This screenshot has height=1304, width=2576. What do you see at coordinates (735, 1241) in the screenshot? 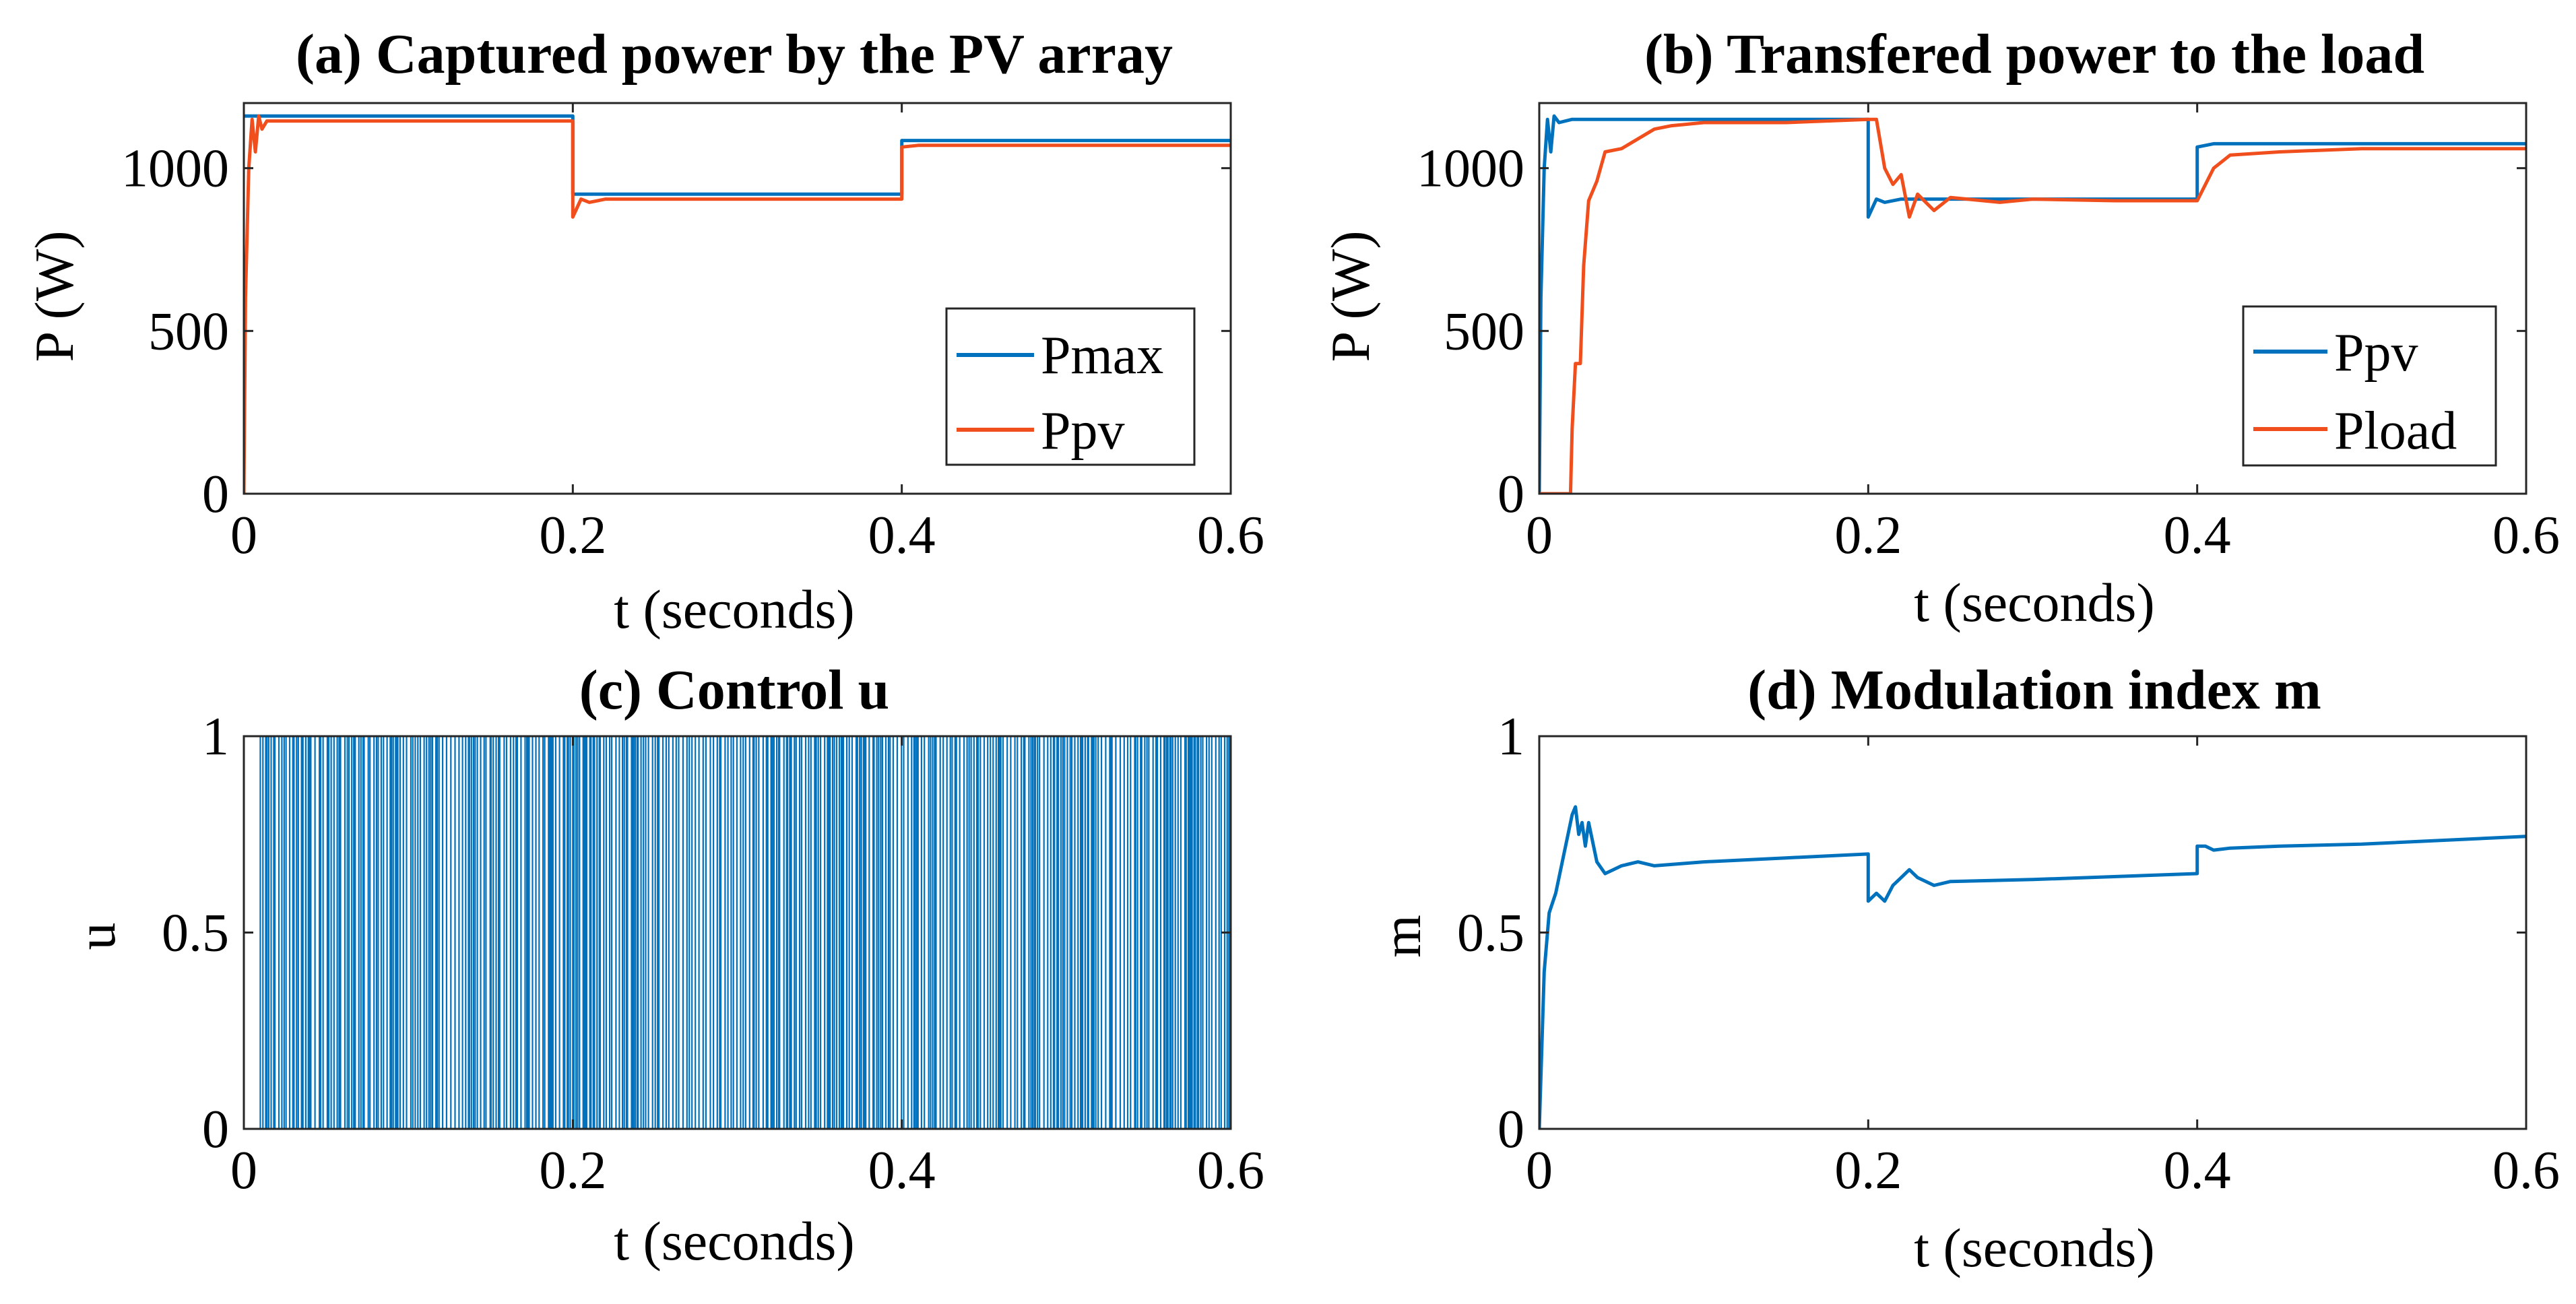
I see `xlabel-c: t (seconds)` at bounding box center [735, 1241].